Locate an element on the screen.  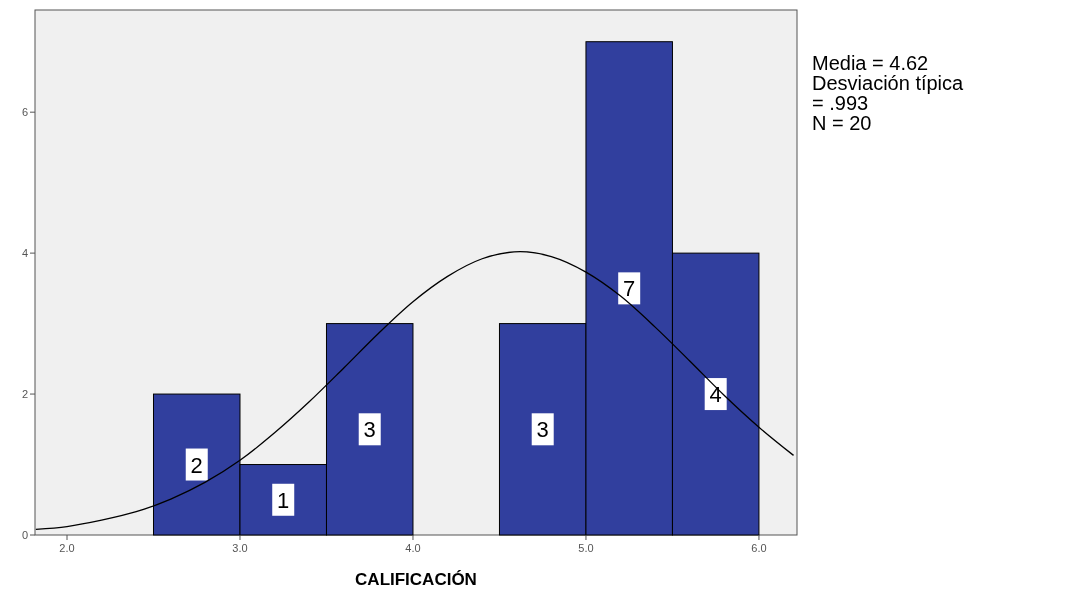
text: Desviación típica is located at coordinates (888, 83).